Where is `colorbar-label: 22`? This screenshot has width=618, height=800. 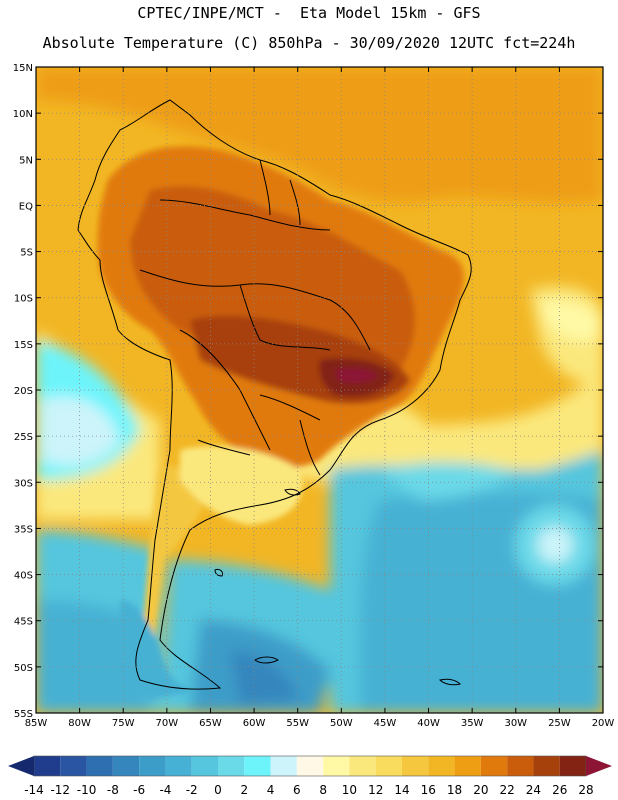
colorbar-label: 22 is located at coordinates (507, 790).